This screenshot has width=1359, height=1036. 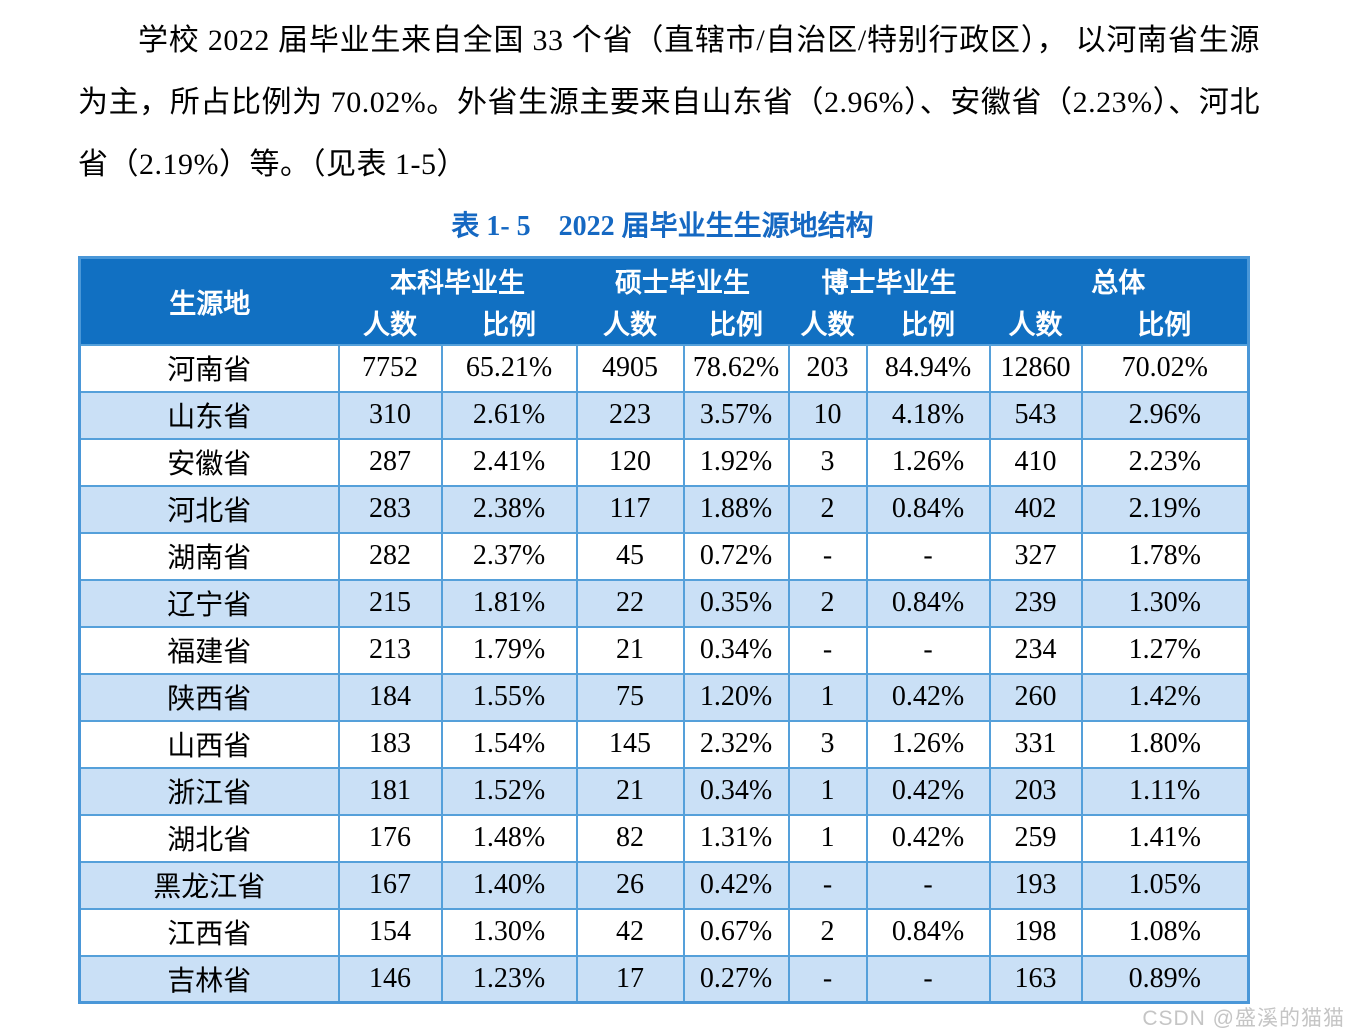 What do you see at coordinates (1035, 603) in the screenshot?
I see `value-cell: 239` at bounding box center [1035, 603].